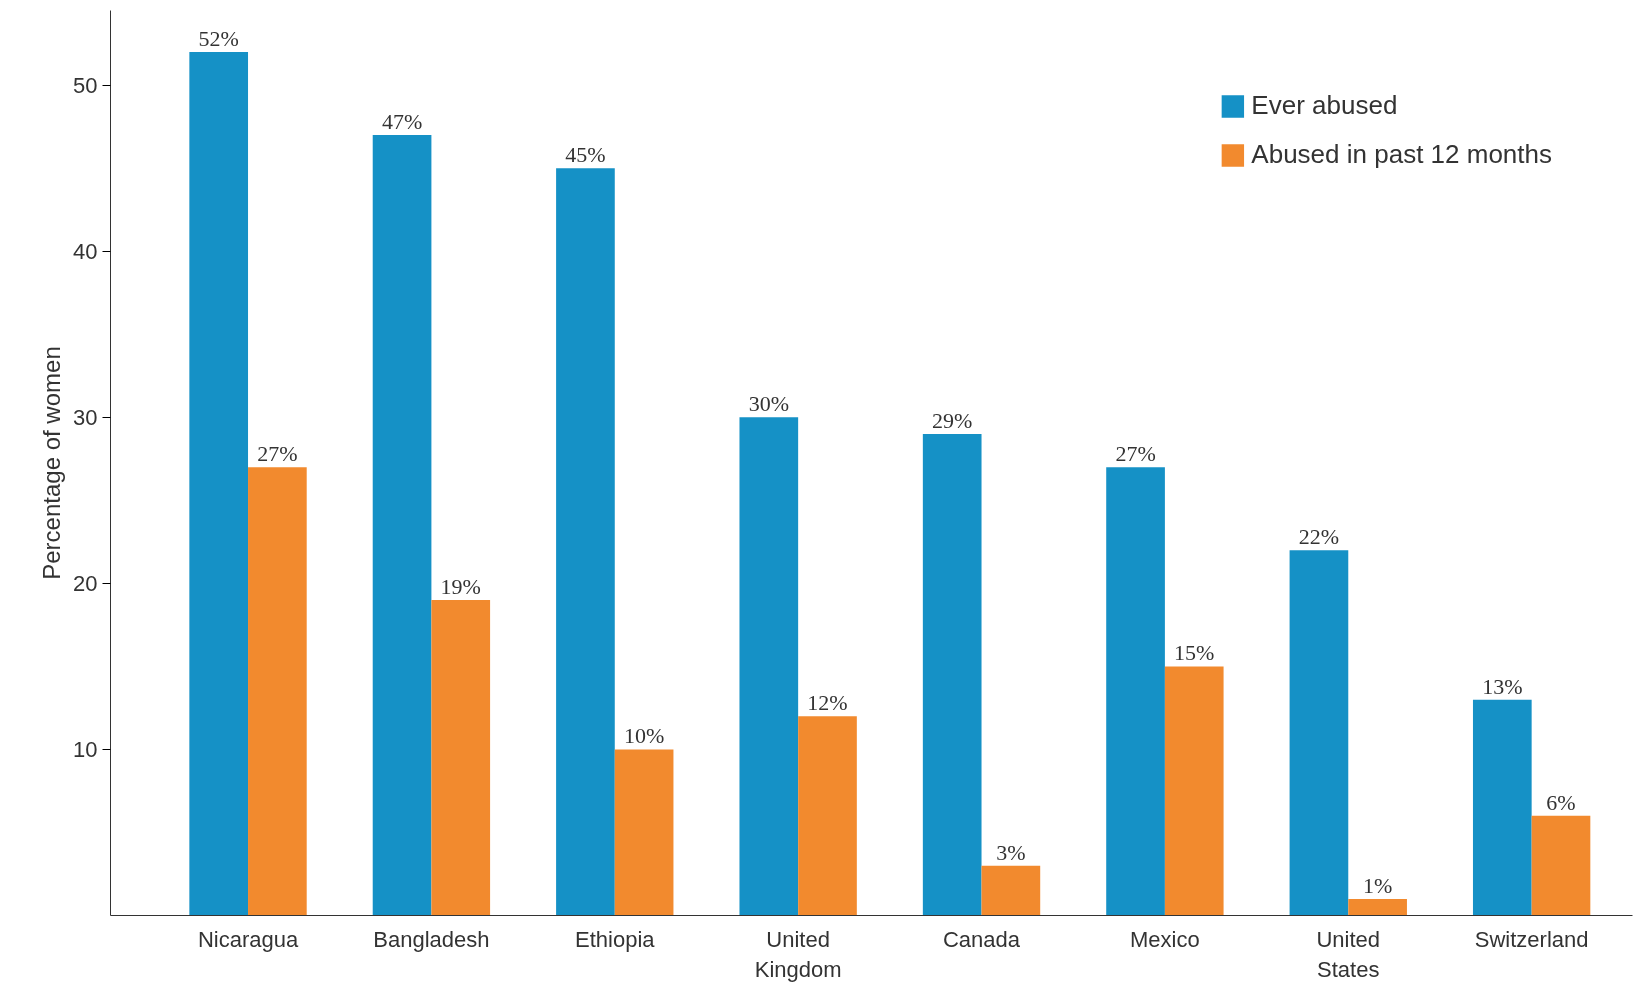 Image resolution: width=1652 pixels, height=995 pixels. Describe the element at coordinates (248, 939) in the screenshot. I see `x-tick-label: Nicaragua` at that location.